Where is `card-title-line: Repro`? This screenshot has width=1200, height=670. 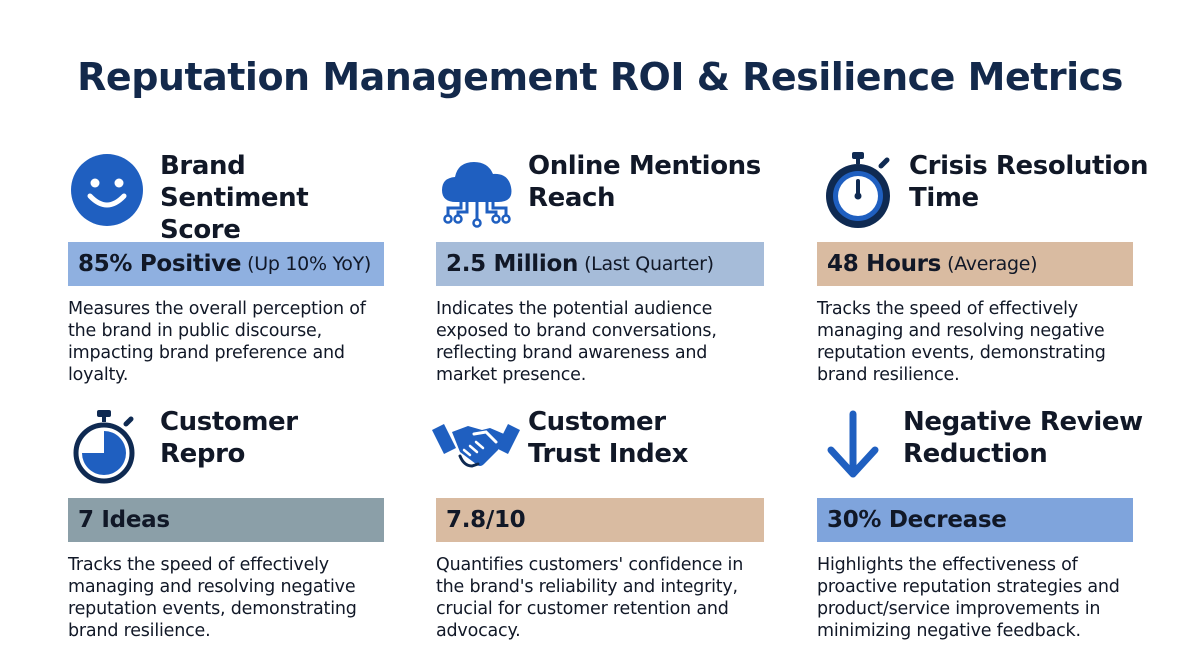 card-title-line: Repro is located at coordinates (202, 454).